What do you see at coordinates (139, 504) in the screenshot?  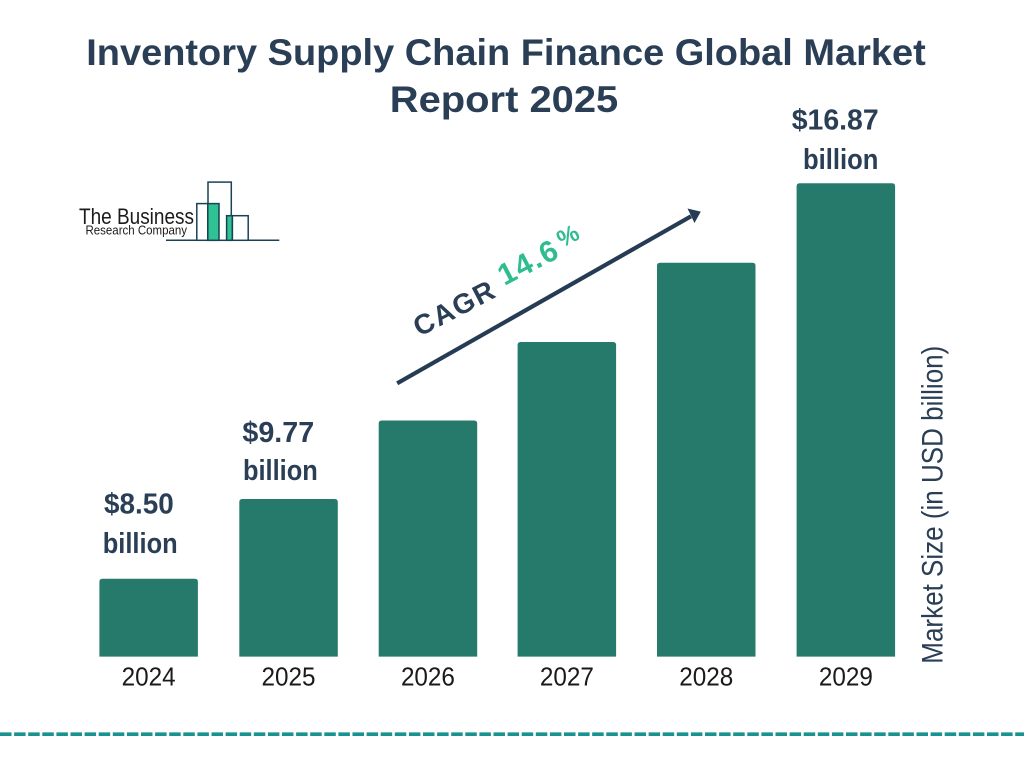 I see `svg-text: $8.50` at bounding box center [139, 504].